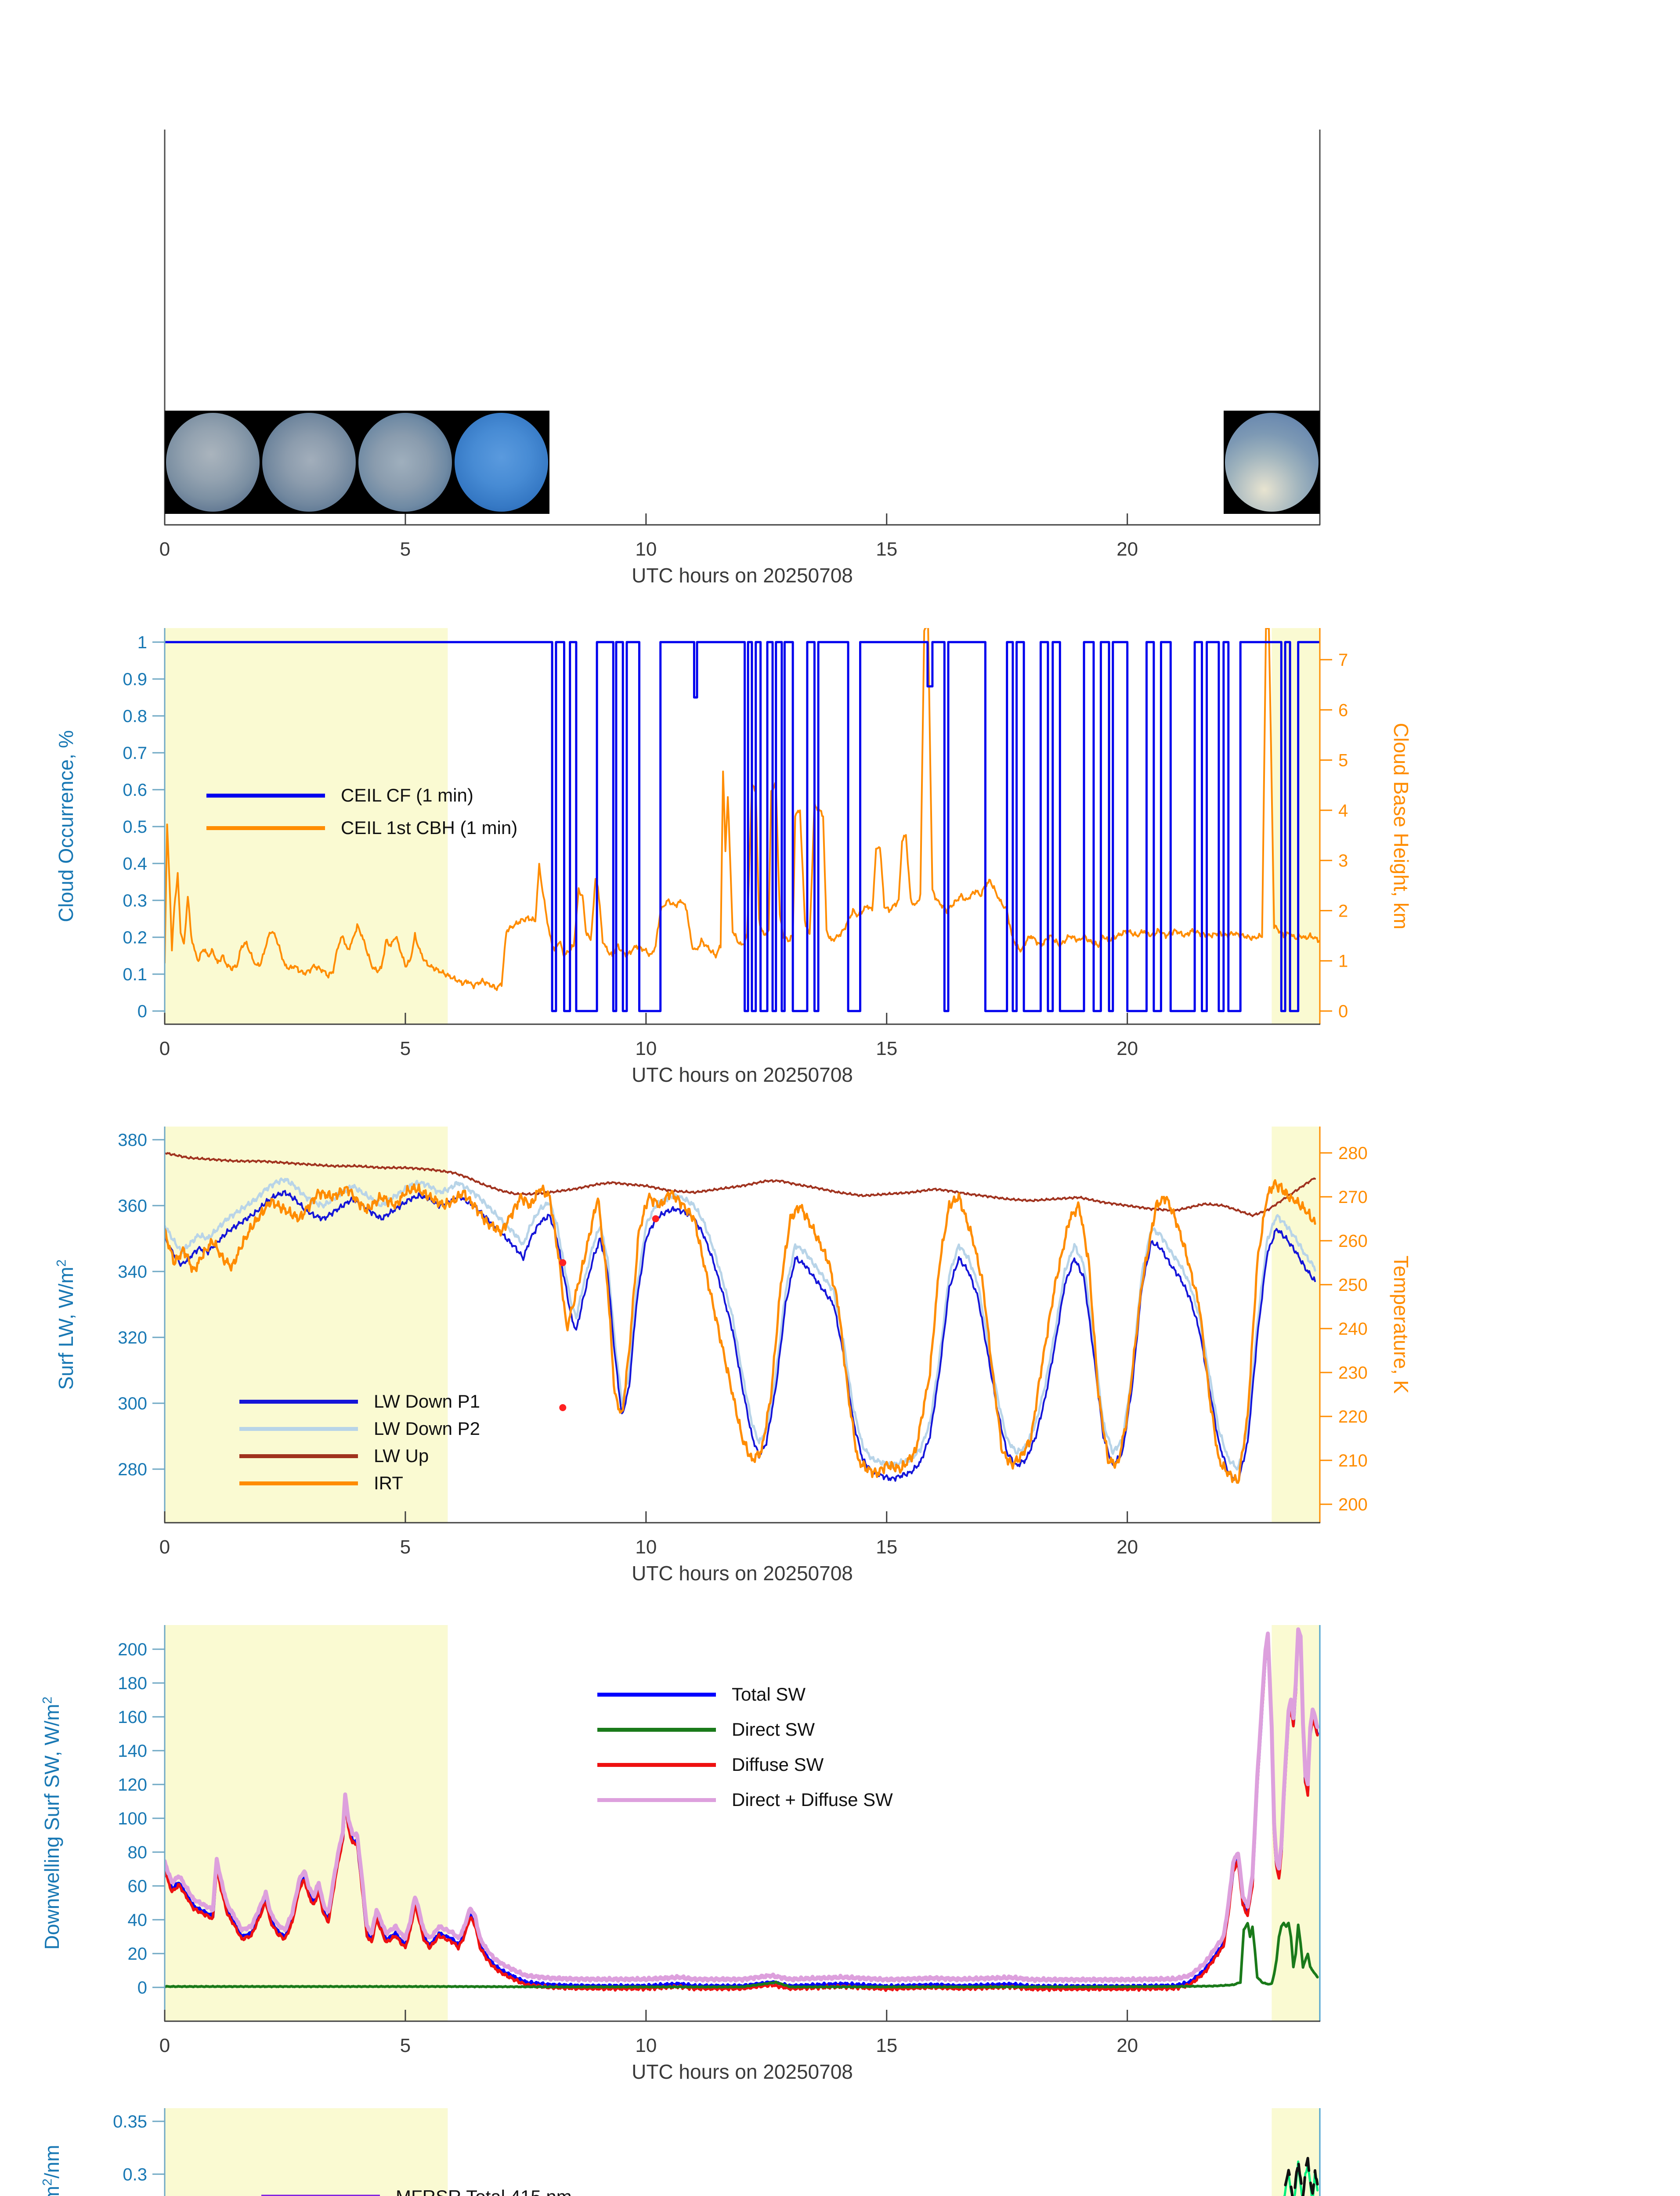 The width and height of the screenshot is (1680, 2196). I want to click on panel-sky-camera-strip: 0 5 10 15 20, so click(740, 345).